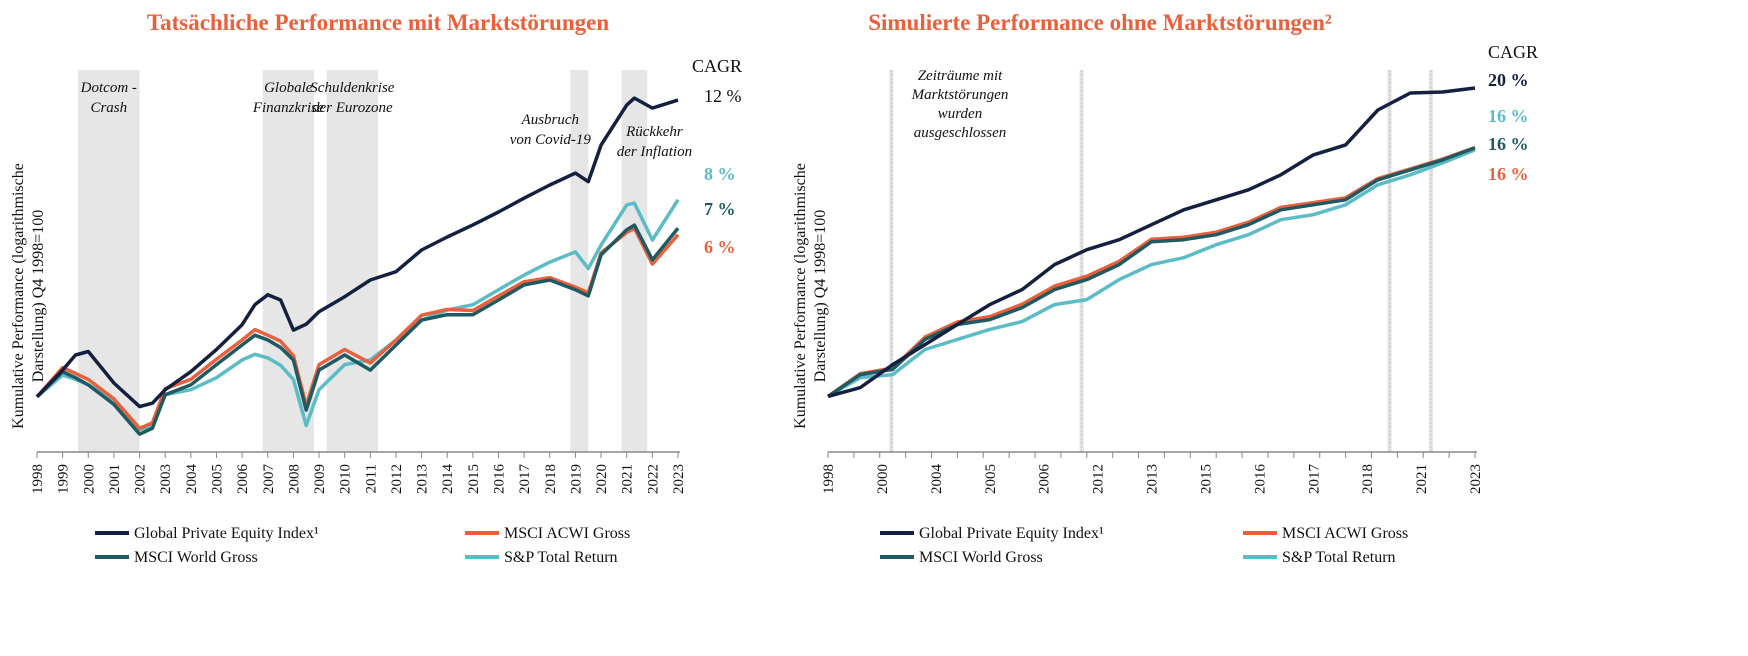  I want to click on x-tick-label: 2022, so click(653, 479).